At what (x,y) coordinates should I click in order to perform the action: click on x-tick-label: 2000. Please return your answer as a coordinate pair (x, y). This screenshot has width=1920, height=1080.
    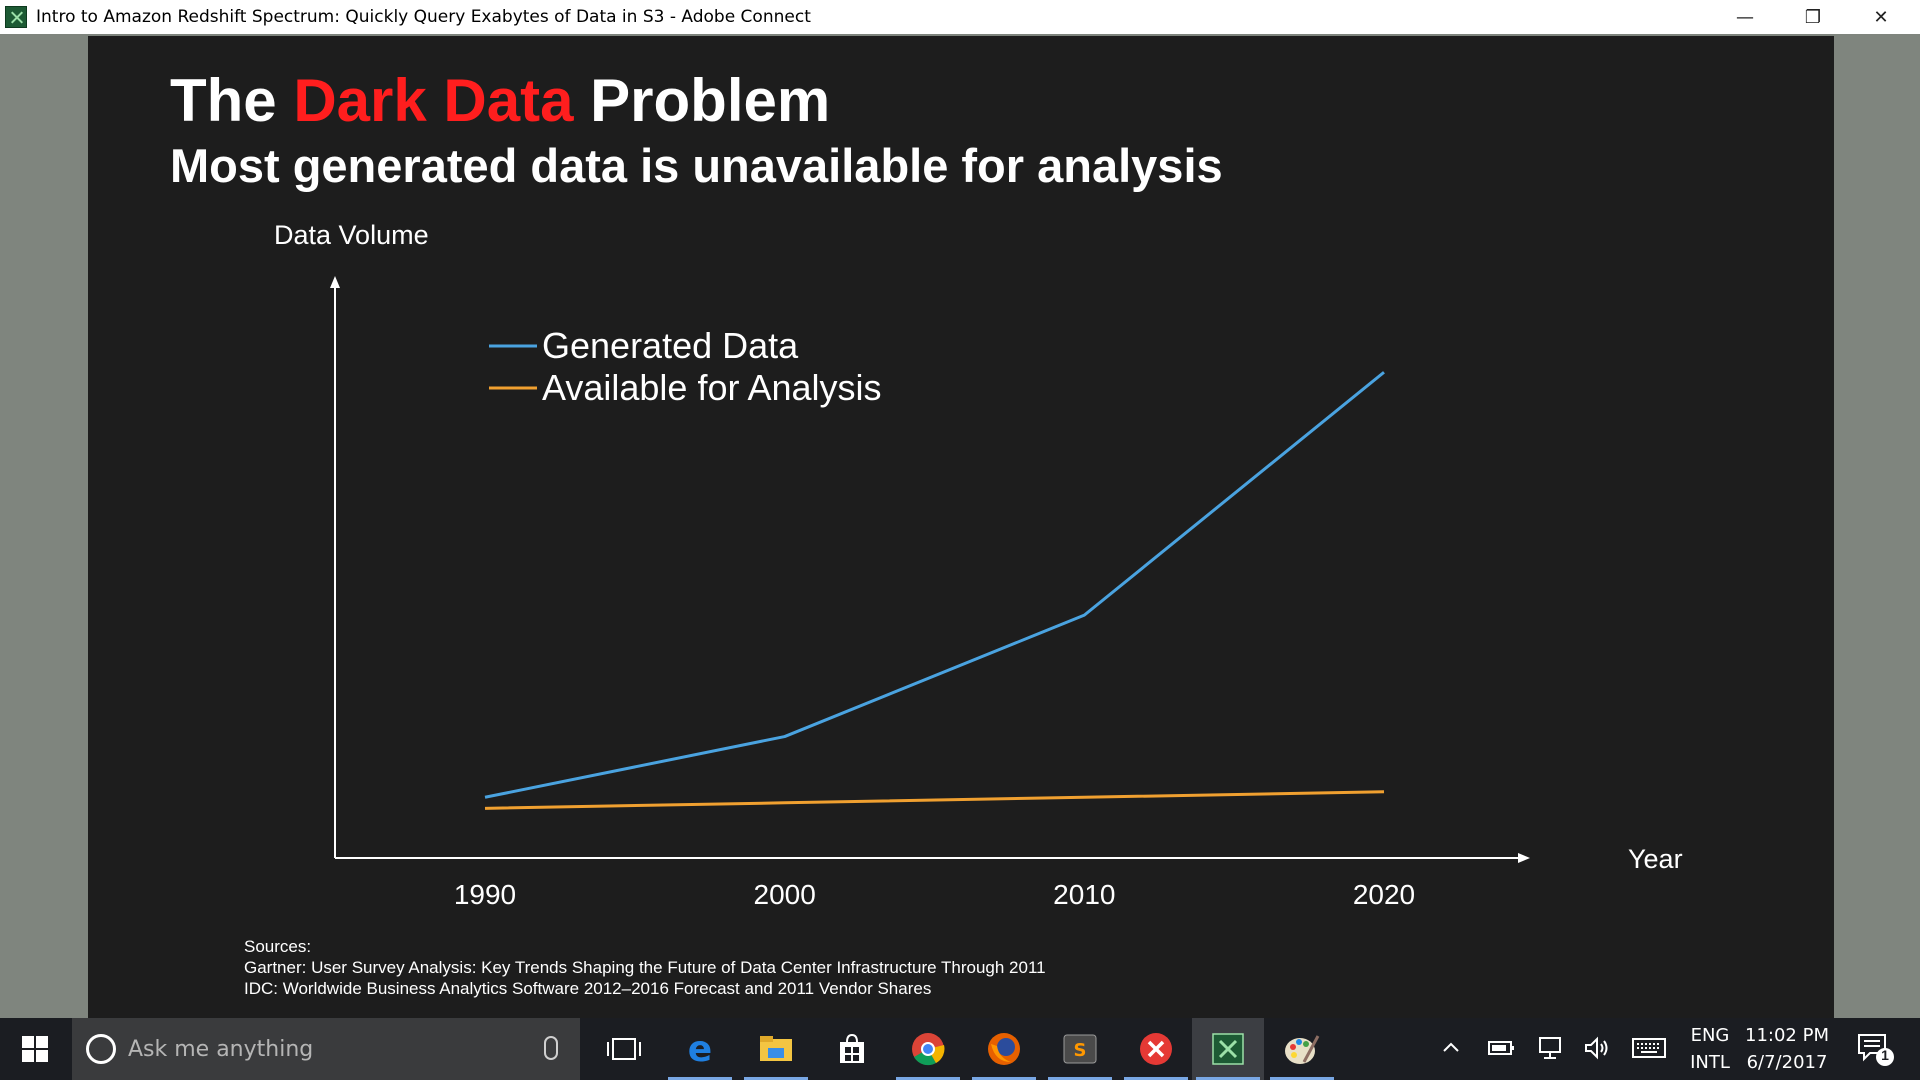
    Looking at the image, I should click on (785, 894).